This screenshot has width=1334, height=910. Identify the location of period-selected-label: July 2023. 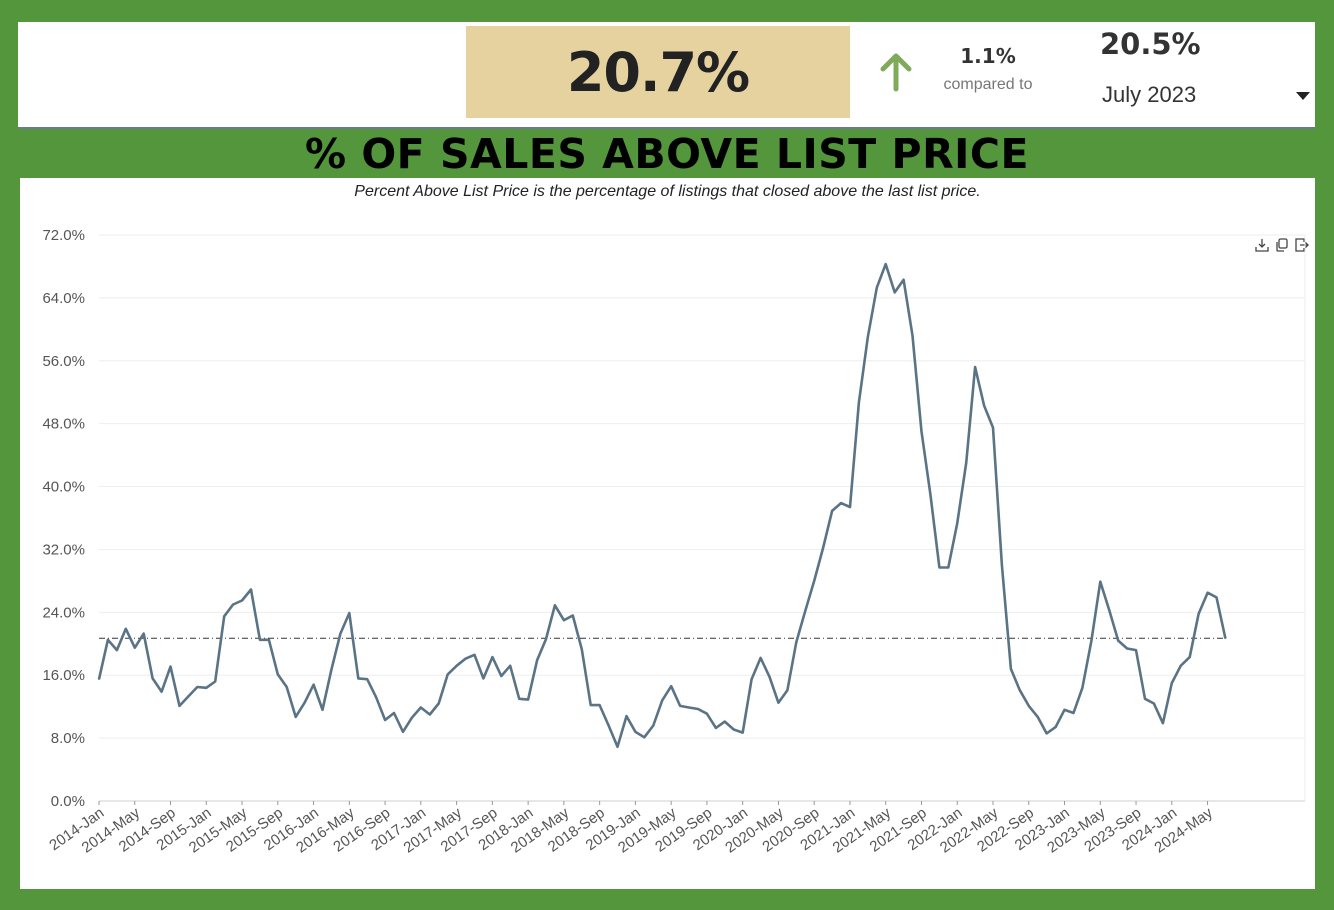
(1149, 94).